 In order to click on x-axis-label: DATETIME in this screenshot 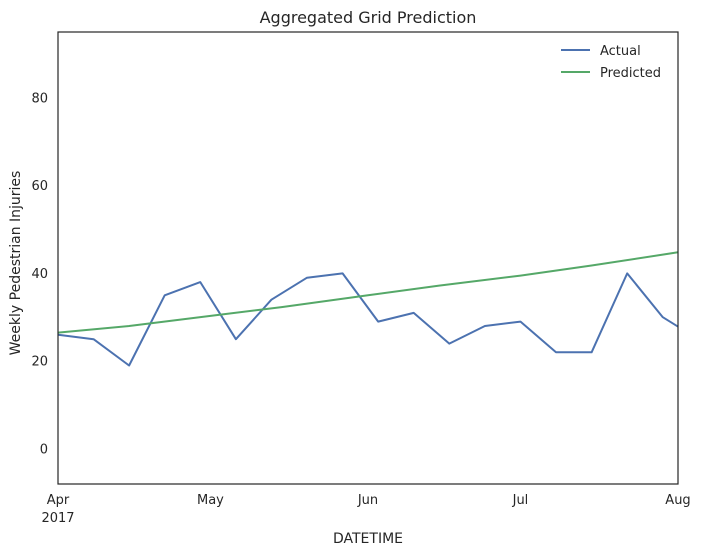, I will do `click(368, 539)`.